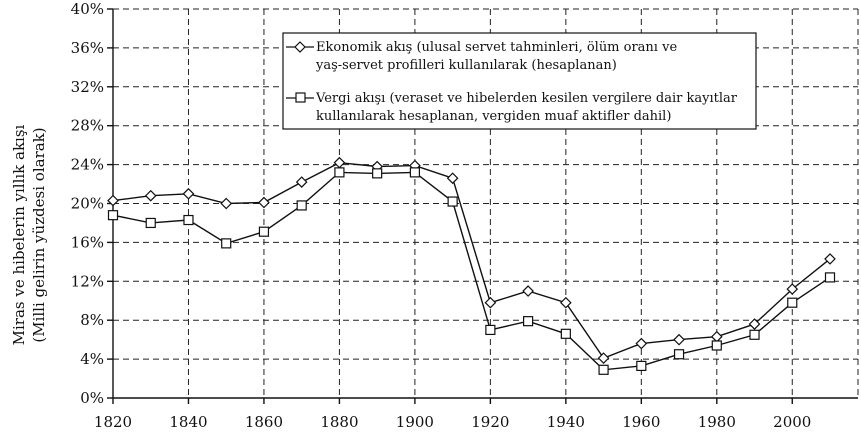  I want to click on y-tick-labels: 0% 4% 8% 12% 16% 20% 24% 28% 32% 36% 40%, so click(87, 203).